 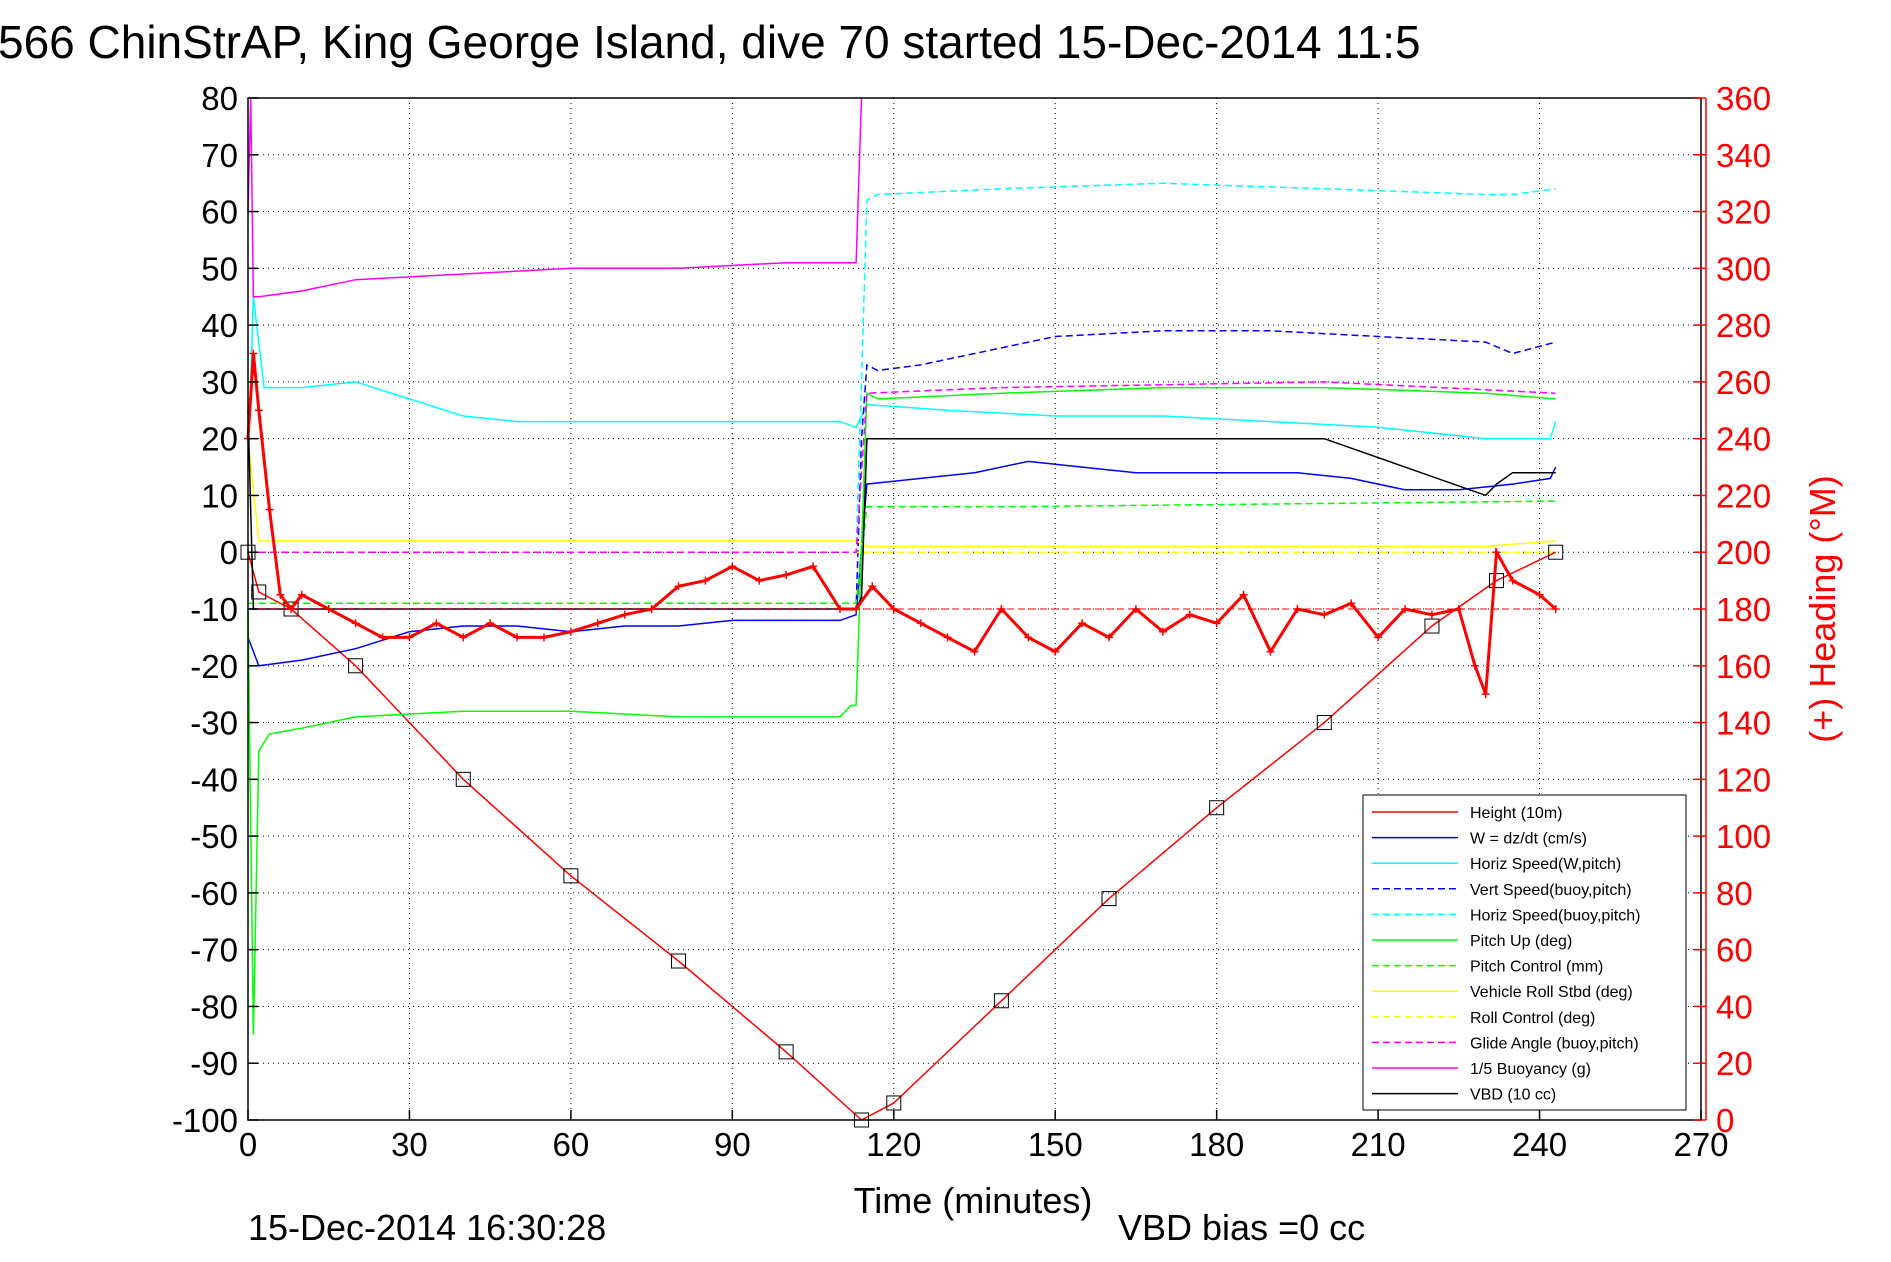 What do you see at coordinates (1743, 495) in the screenshot?
I see `tick-label-right: 220` at bounding box center [1743, 495].